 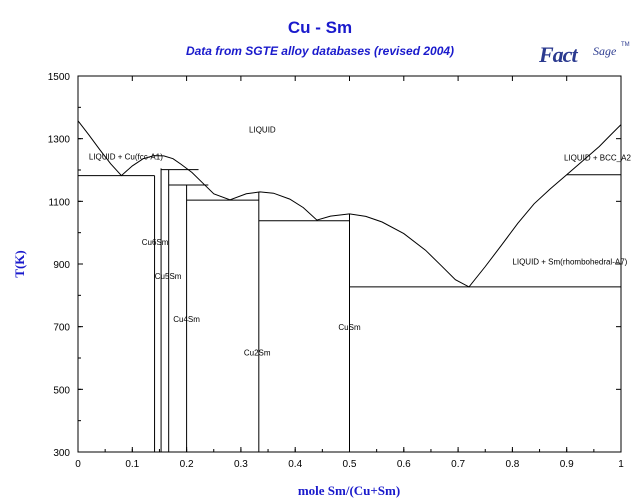 What do you see at coordinates (132, 464) in the screenshot?
I see `x-tick-label: 0.1` at bounding box center [132, 464].